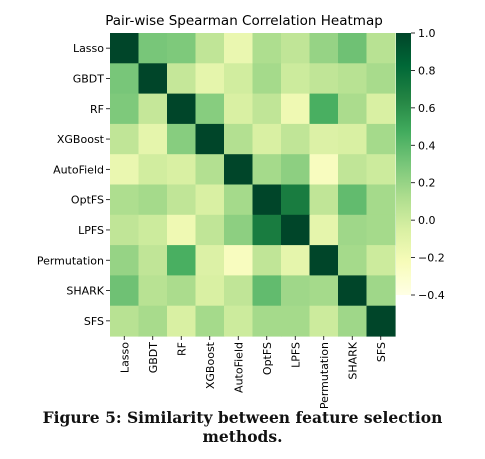 The image size is (485, 459). What do you see at coordinates (153, 358) in the screenshot?
I see `column-label: GBDT` at bounding box center [153, 358].